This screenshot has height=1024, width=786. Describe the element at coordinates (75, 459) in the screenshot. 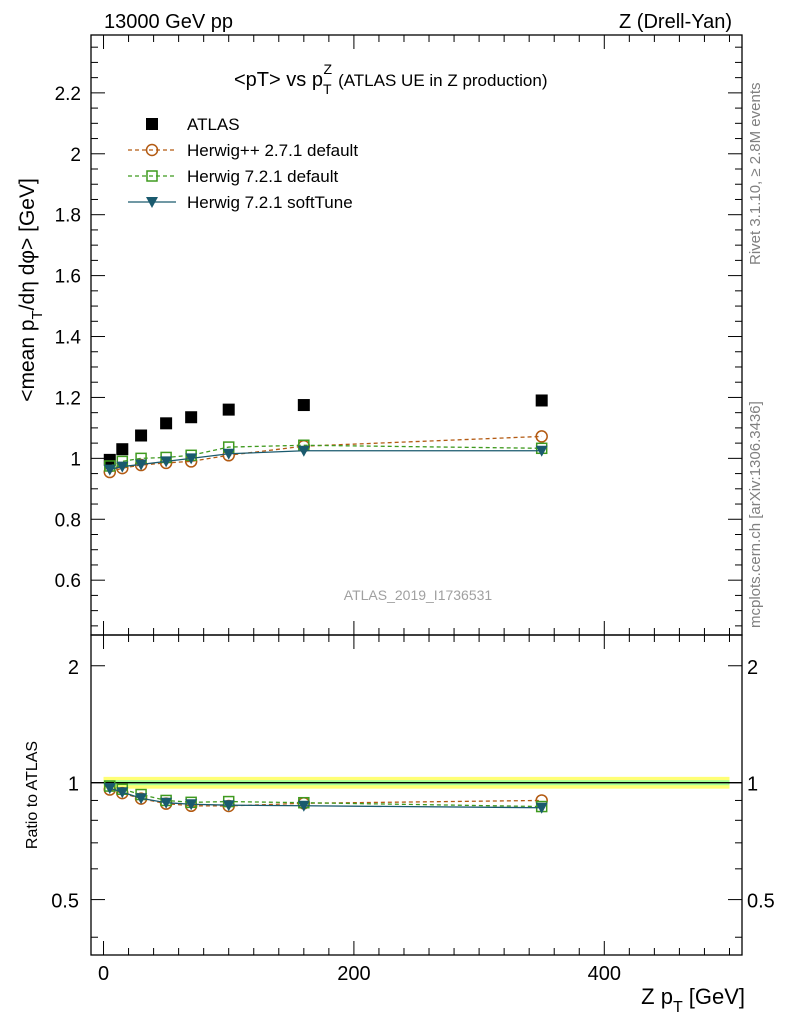

I see `y-tick-label: 1` at that location.